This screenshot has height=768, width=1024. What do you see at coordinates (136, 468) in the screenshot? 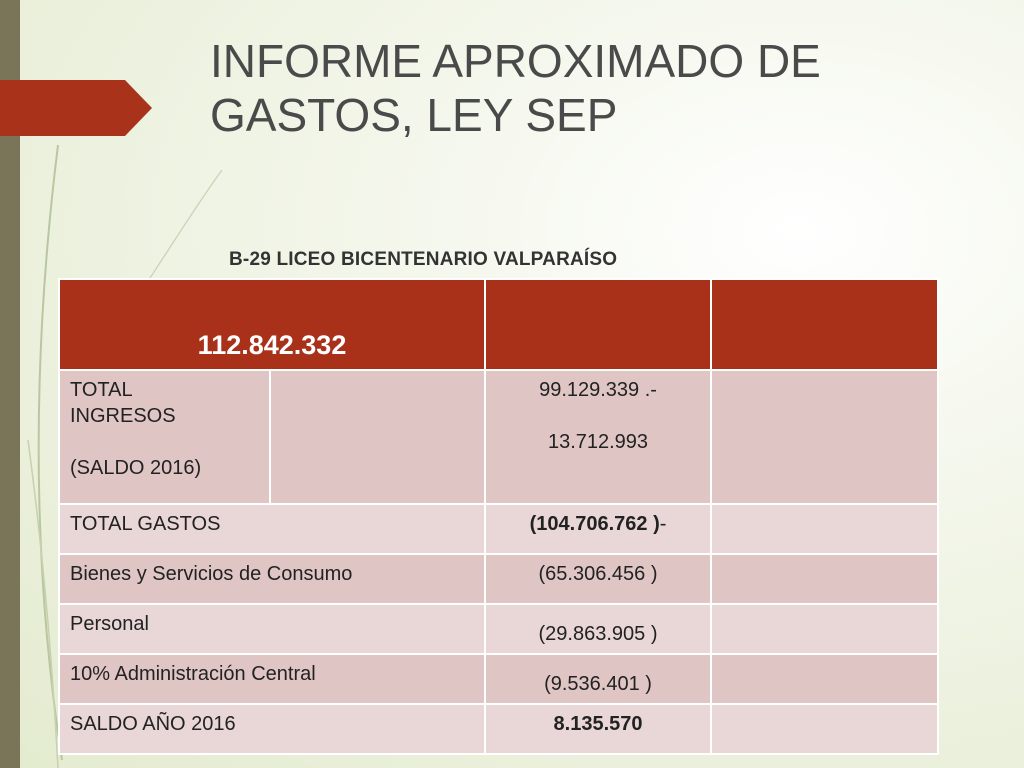
I see `income-label-line: (SALDO 2016)` at bounding box center [136, 468].